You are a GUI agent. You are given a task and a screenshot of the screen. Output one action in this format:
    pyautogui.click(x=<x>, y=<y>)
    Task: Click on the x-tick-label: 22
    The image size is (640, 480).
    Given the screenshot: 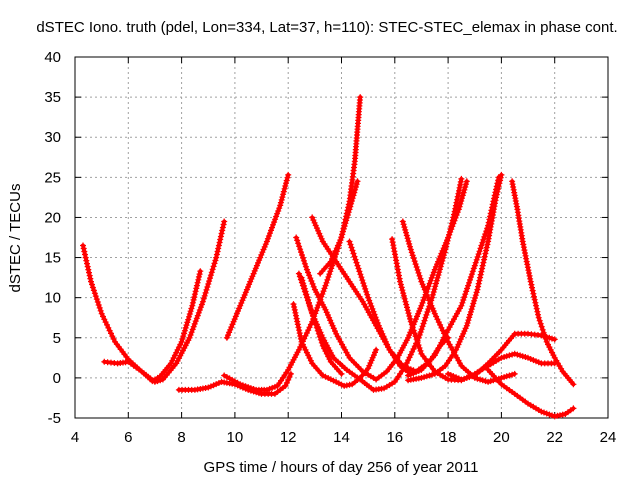 What is the action you would take?
    pyautogui.click(x=554, y=437)
    